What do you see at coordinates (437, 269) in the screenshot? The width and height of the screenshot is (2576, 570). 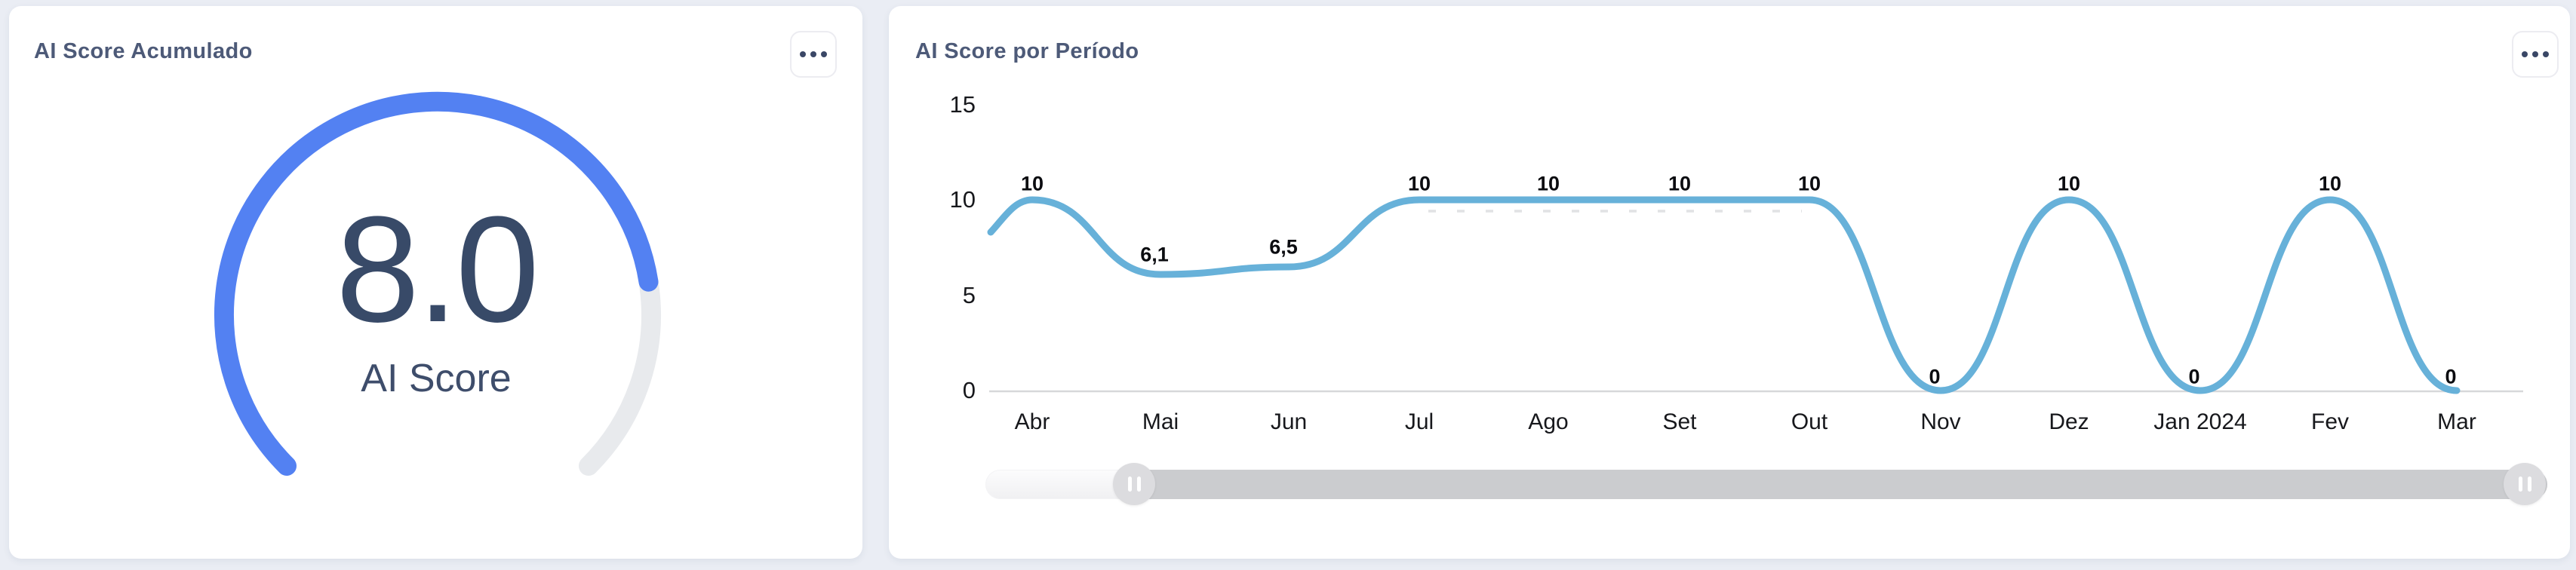 I see `gauge-value: 8.0` at bounding box center [437, 269].